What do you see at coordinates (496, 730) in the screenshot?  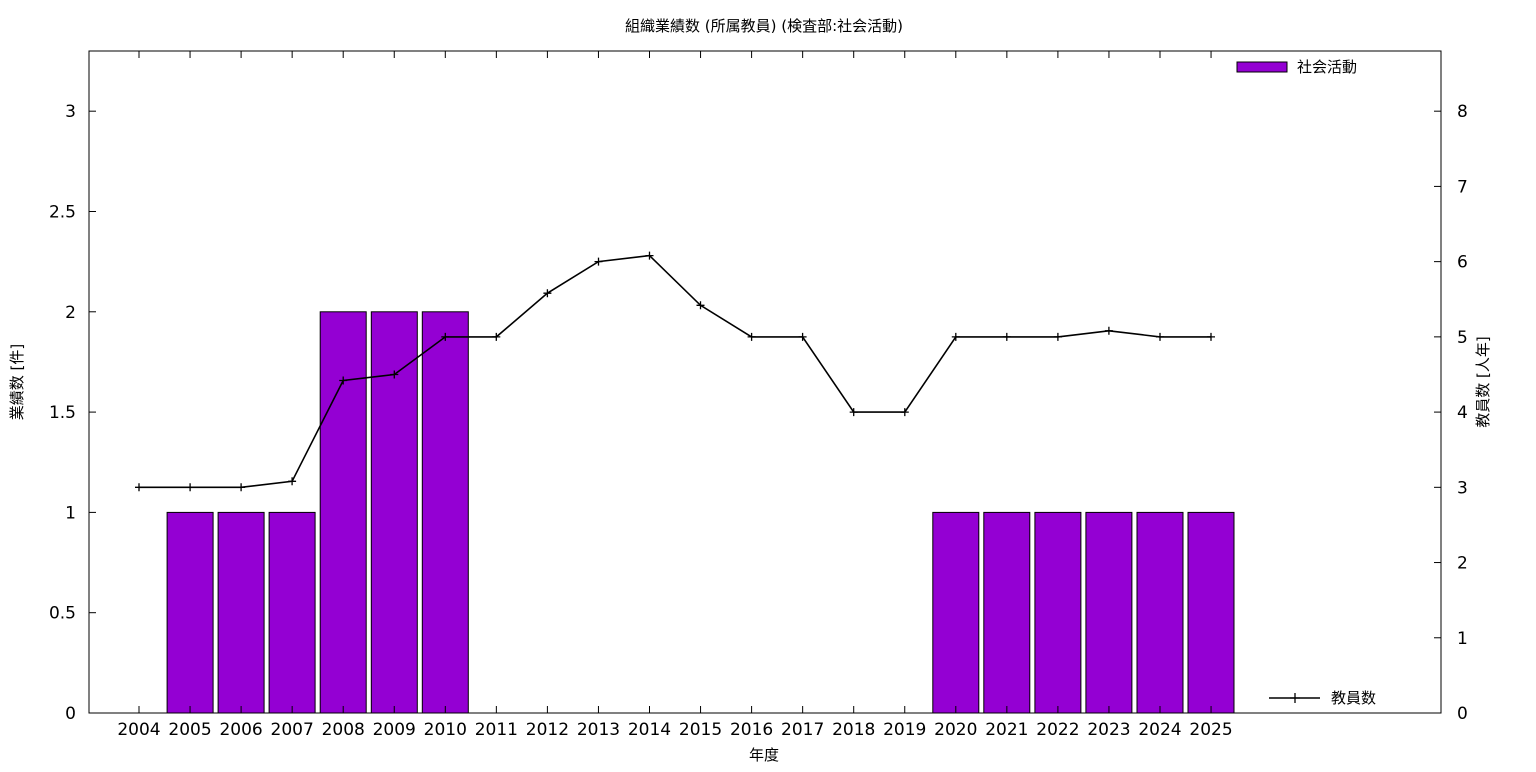 I see `x-tick-label-2011: 2011` at bounding box center [496, 730].